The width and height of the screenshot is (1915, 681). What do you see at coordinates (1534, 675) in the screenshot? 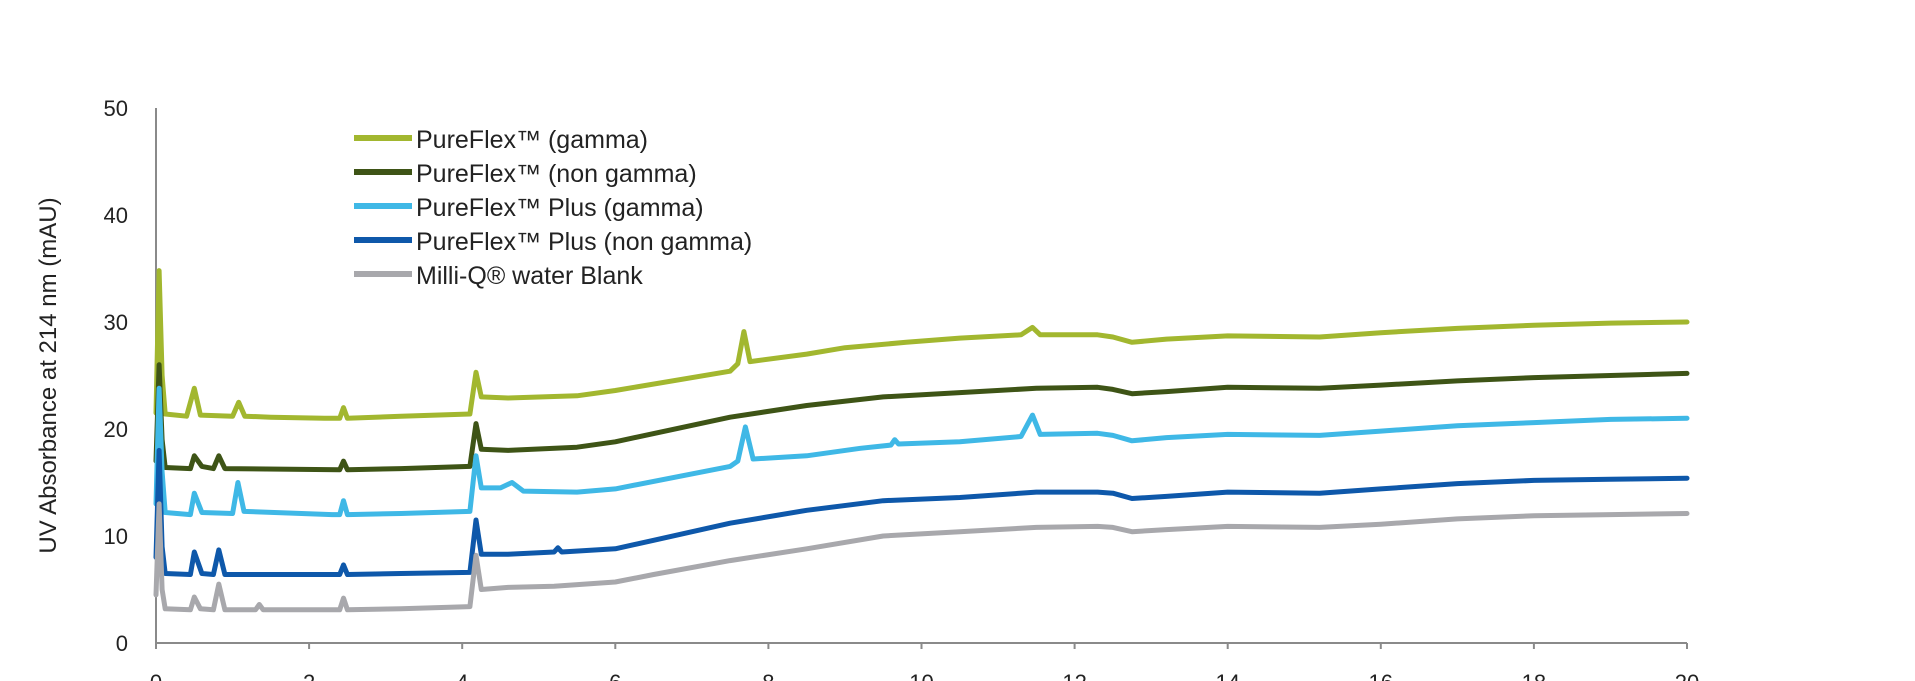
I see `x-tick-label: 18` at bounding box center [1534, 675].